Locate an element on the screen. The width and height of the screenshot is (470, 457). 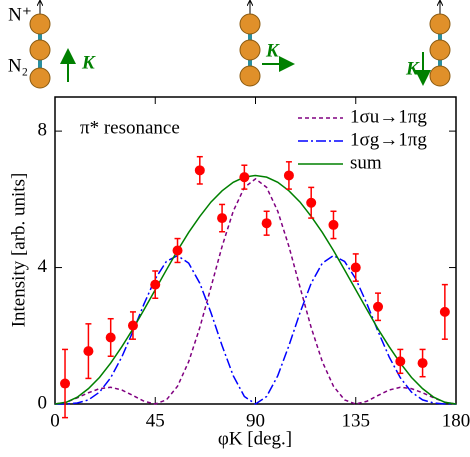
icon-middle: K is located at coordinates (267, 44).